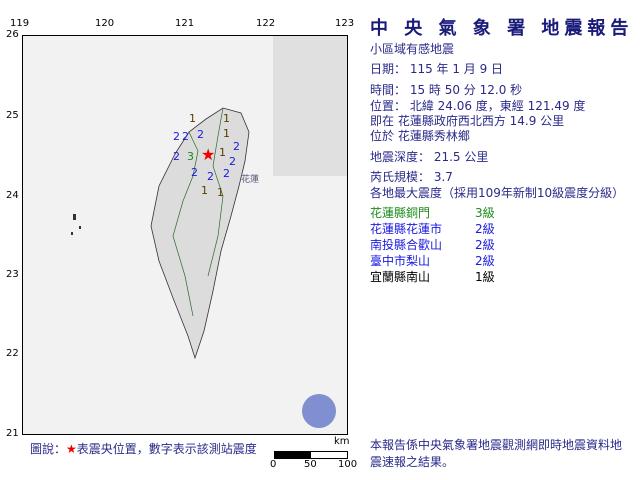  Describe the element at coordinates (48, 449) in the screenshot. I see `legend-label: 圖說：` at that location.